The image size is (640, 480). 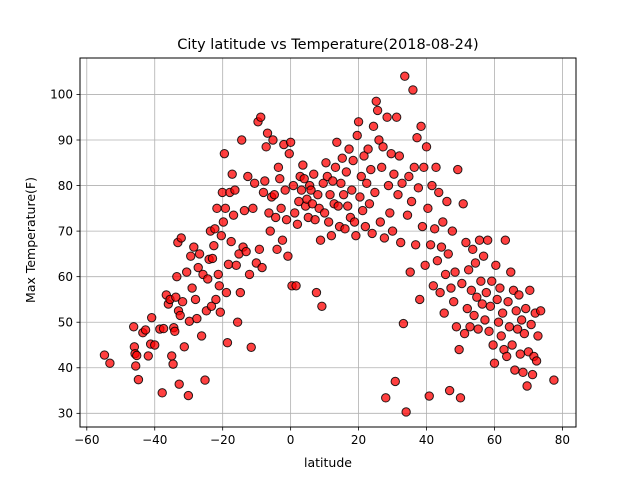 What do you see at coordinates (86, 440) in the screenshot?
I see `x-tick-label: −60` at bounding box center [86, 440].